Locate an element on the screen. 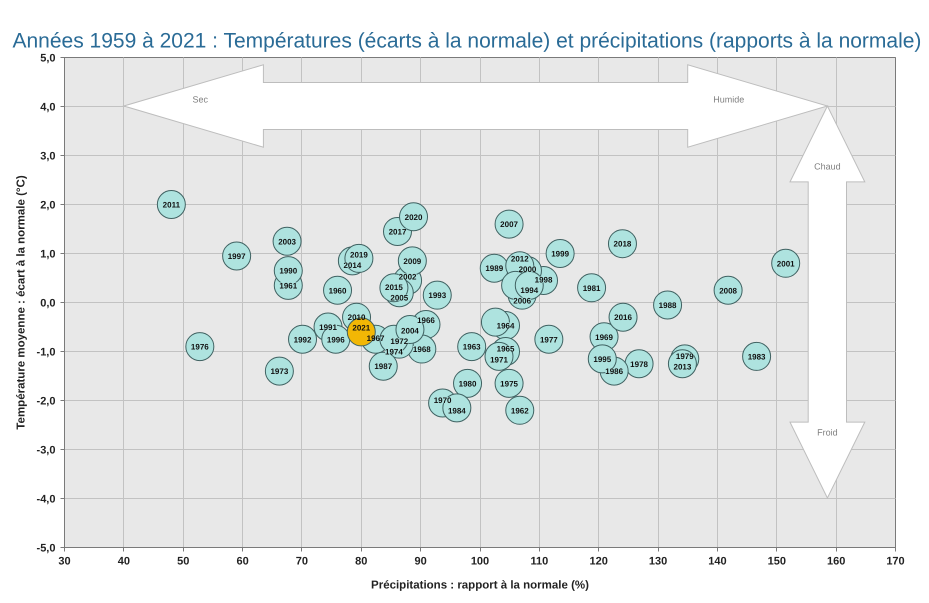  x-tick-label: 60 is located at coordinates (242, 562).